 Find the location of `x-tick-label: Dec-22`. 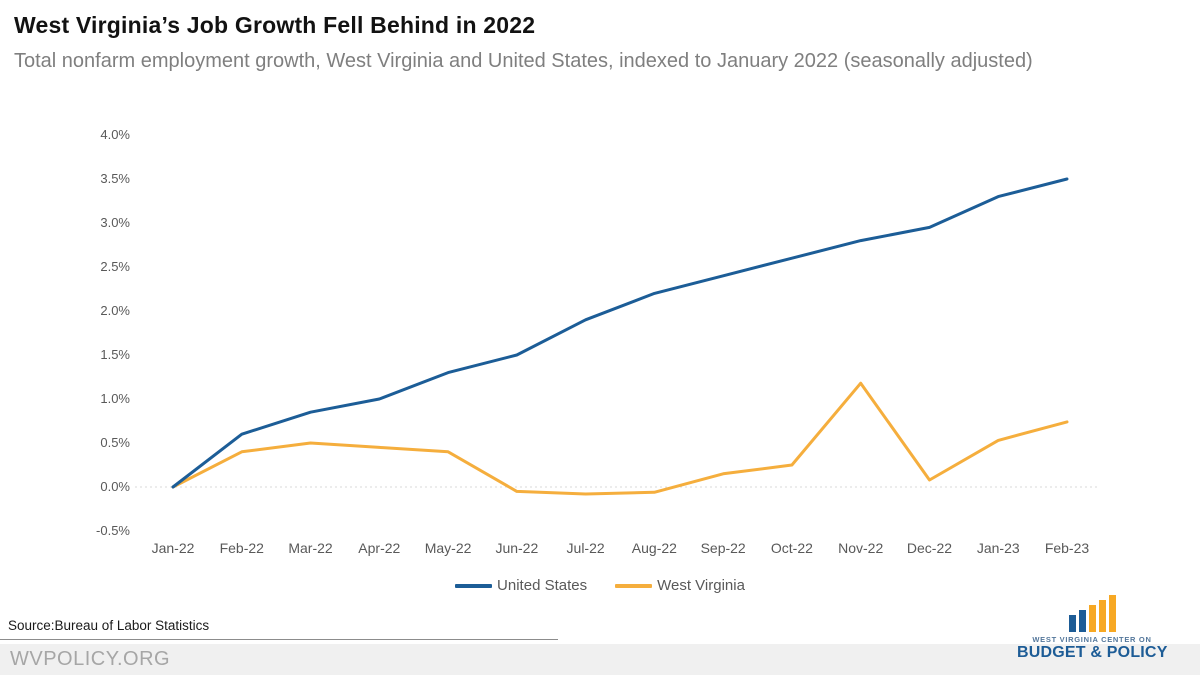

x-tick-label: Dec-22 is located at coordinates (929, 548).